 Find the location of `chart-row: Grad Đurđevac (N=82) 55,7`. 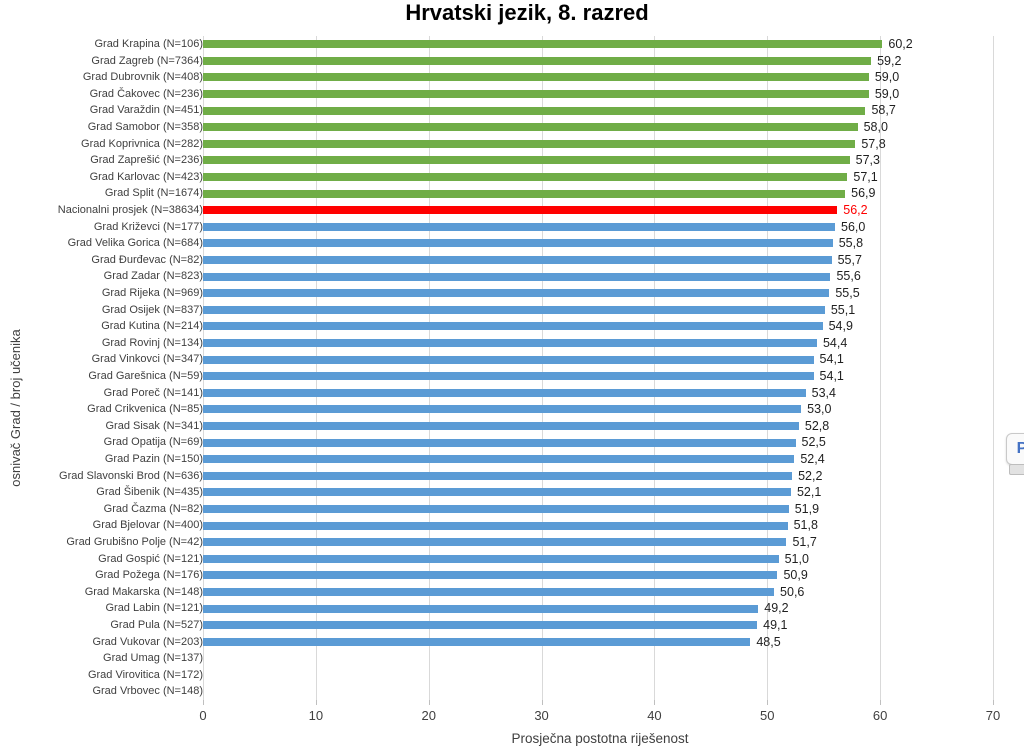

chart-row: Grad Đurđevac (N=82) 55,7 is located at coordinates (505, 260).